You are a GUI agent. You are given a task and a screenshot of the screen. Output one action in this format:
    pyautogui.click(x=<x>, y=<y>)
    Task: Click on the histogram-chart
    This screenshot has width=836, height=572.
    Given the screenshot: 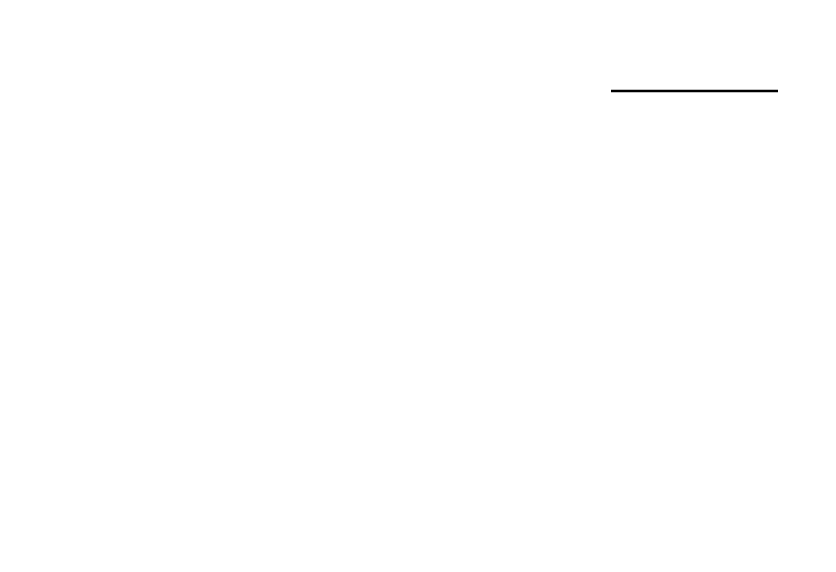 What is the action you would take?
    pyautogui.click(x=694, y=91)
    